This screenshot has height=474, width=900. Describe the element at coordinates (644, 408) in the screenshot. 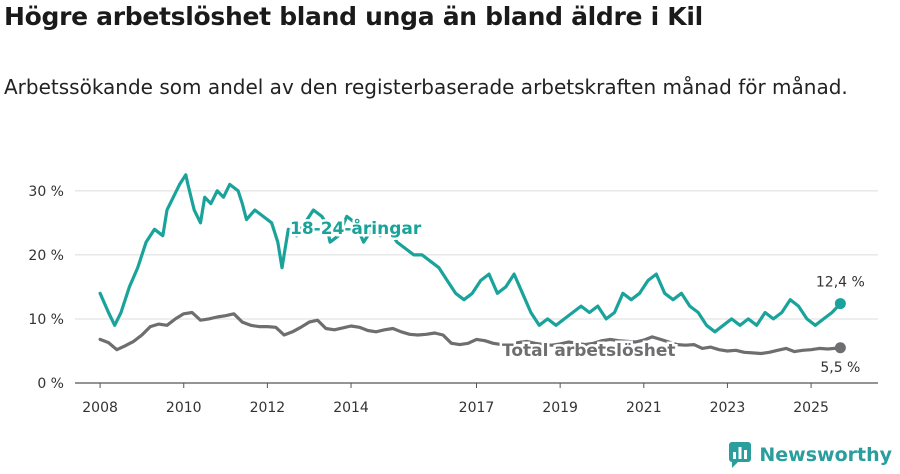

I see `x-tick-label: 2021` at that location.